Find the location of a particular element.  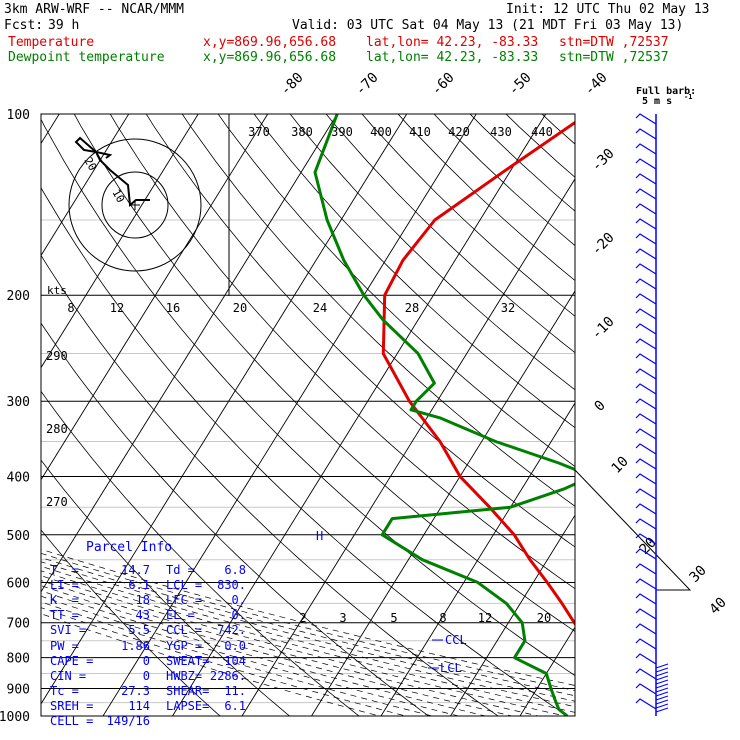

parcel-value: 5.5 is located at coordinates (139, 630).